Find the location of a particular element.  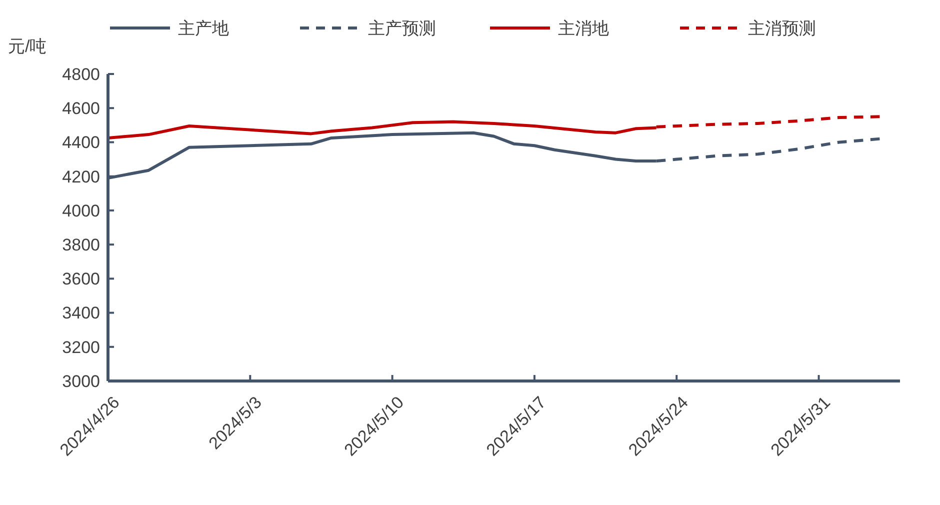

y-tick-label: 4200 is located at coordinates (81, 176).